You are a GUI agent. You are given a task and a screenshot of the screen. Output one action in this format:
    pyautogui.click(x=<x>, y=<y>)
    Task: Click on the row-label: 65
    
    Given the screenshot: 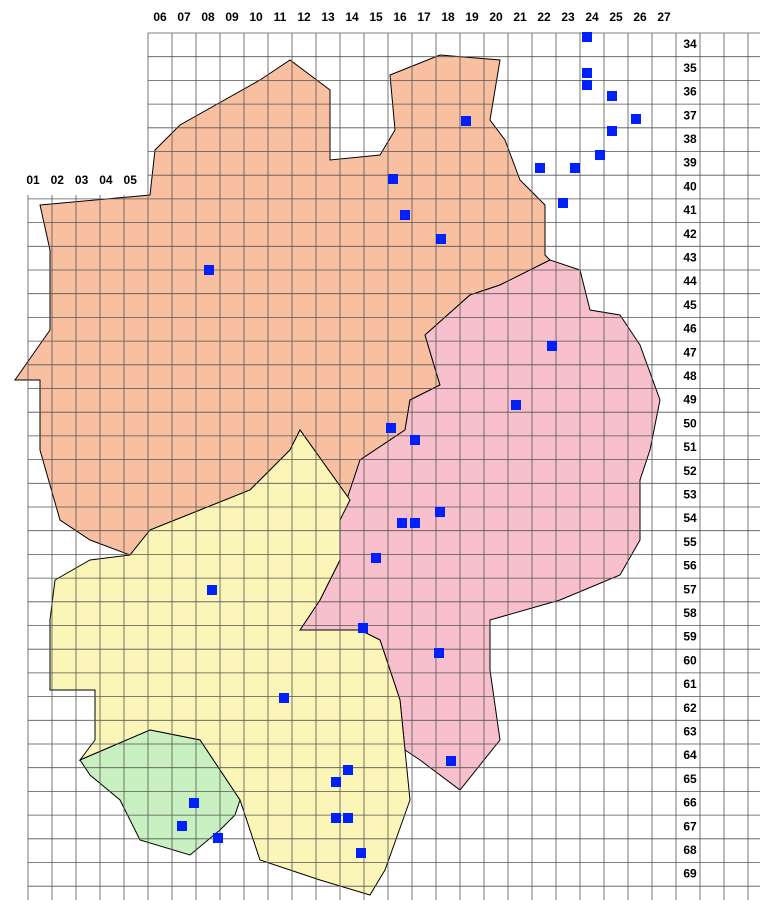 What is the action you would take?
    pyautogui.click(x=690, y=779)
    